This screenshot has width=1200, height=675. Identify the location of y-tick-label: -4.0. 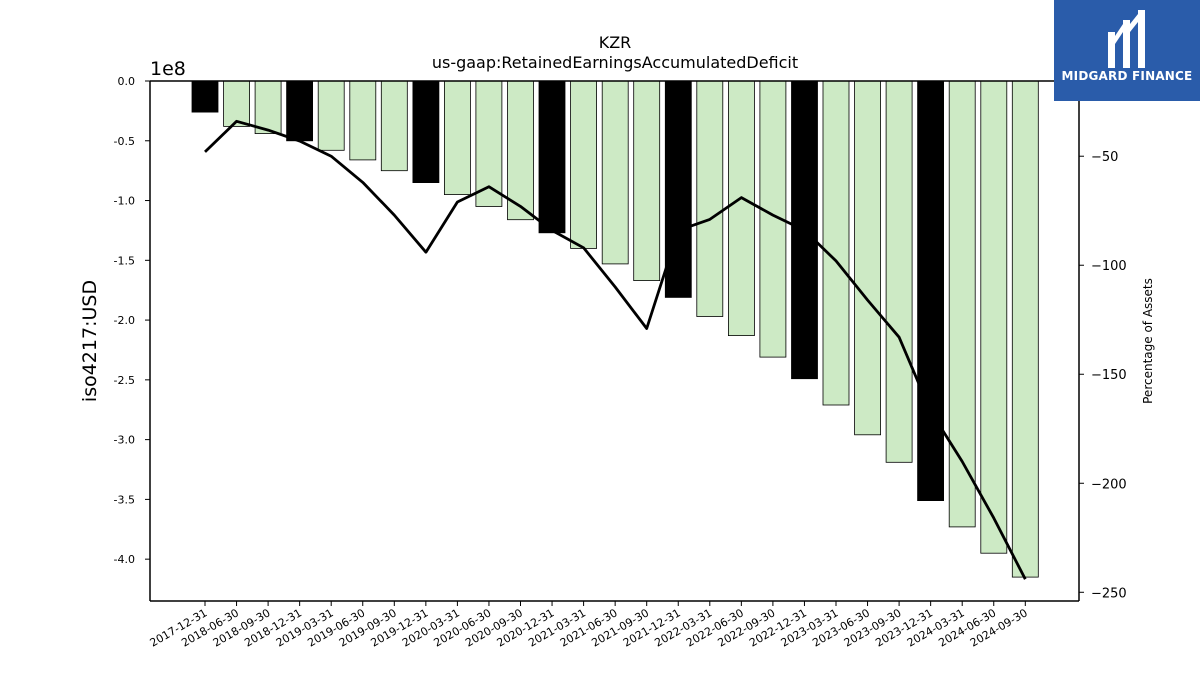
(124, 559).